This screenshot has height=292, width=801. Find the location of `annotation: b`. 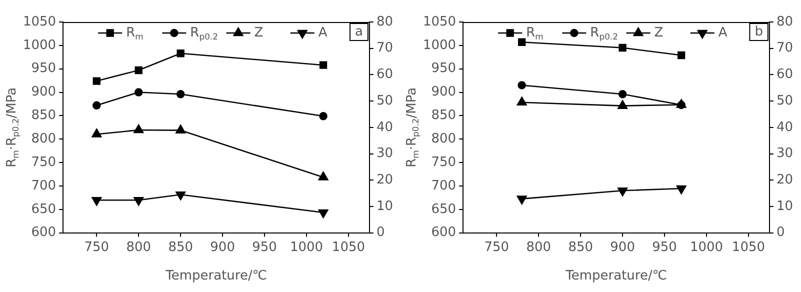

annotation: b is located at coordinates (758, 32).